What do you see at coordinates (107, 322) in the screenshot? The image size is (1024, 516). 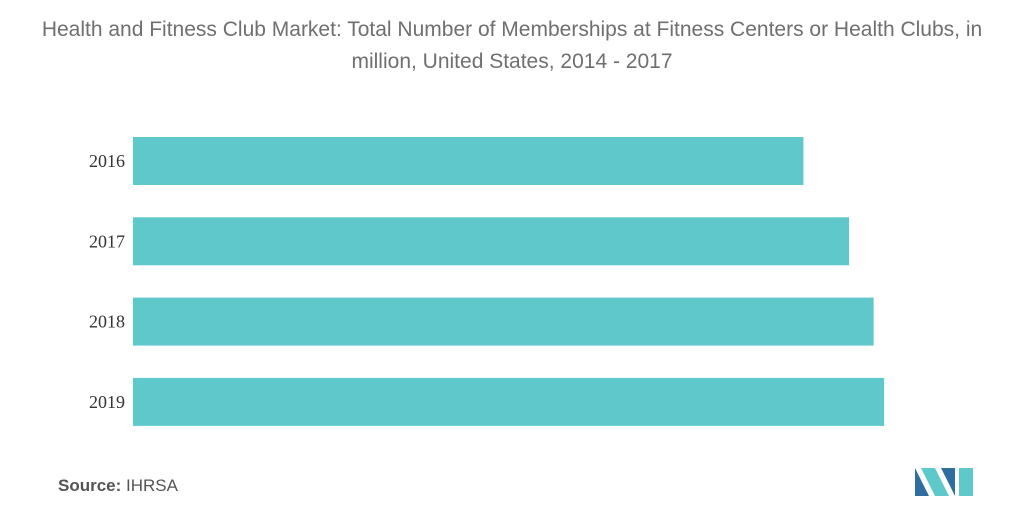 I see `y-tick-label: 2018` at bounding box center [107, 322].